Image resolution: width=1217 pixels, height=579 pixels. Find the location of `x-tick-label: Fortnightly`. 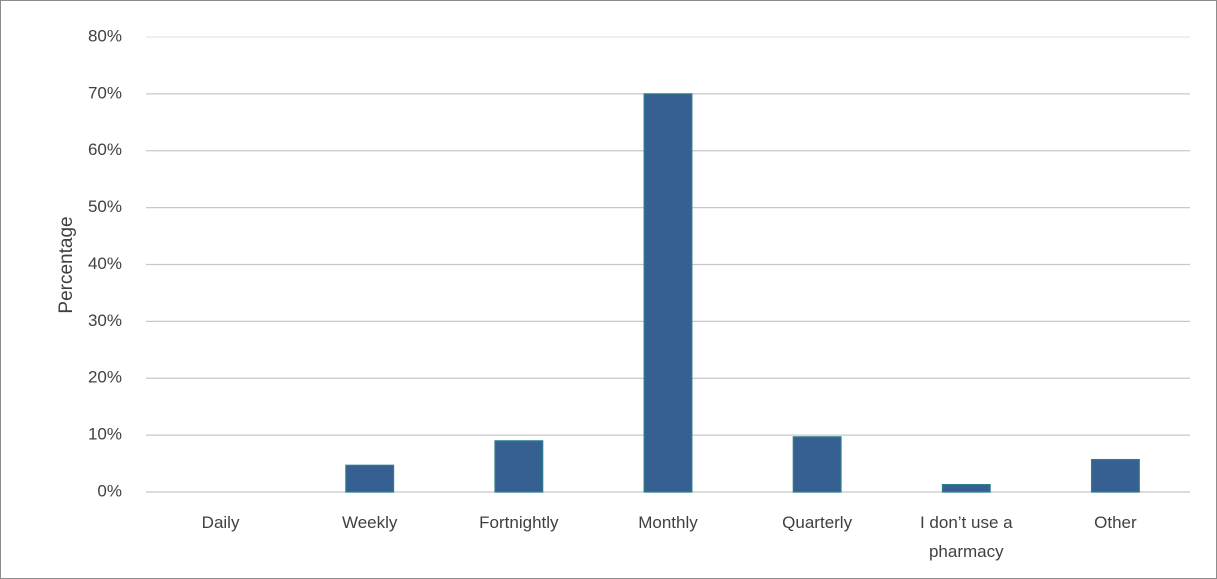

x-tick-label: Fortnightly is located at coordinates (519, 522).